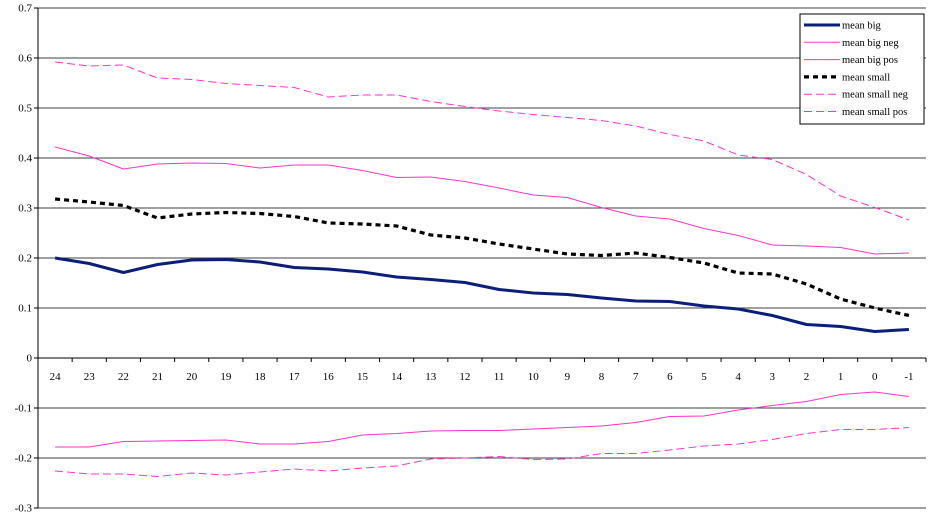 This screenshot has height=517, width=937. What do you see at coordinates (704, 377) in the screenshot?
I see `x-tick-label: 5` at bounding box center [704, 377].